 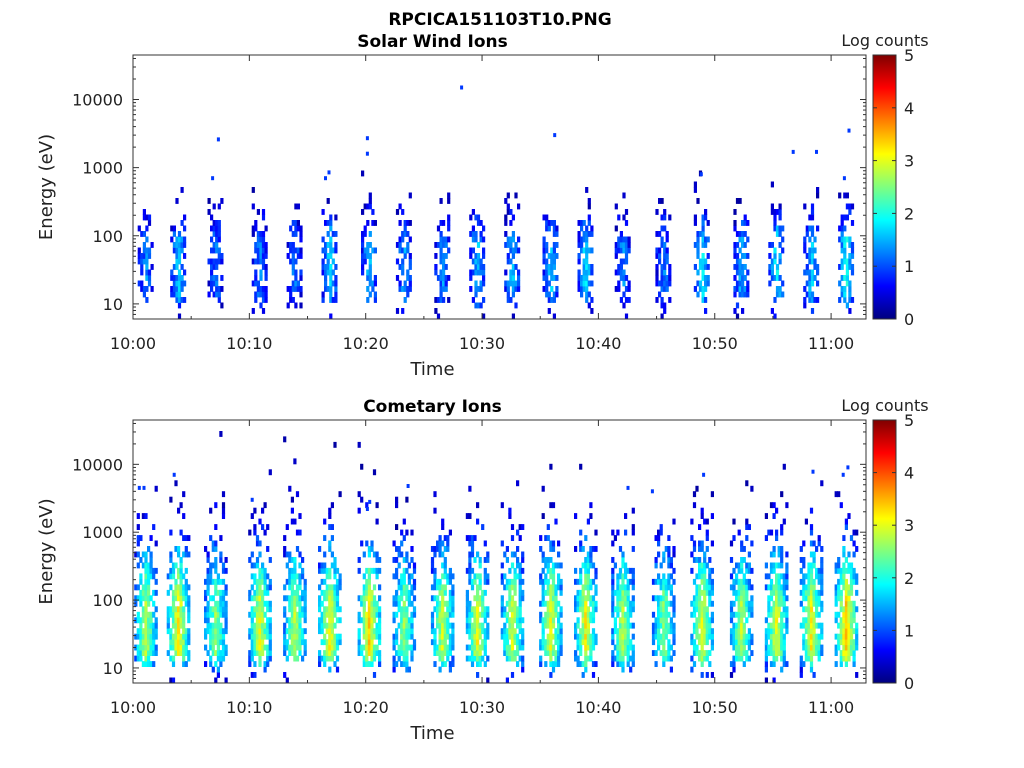 What do you see at coordinates (366, 707) in the screenshot?
I see `x-tick-label: 10:20` at bounding box center [366, 707].